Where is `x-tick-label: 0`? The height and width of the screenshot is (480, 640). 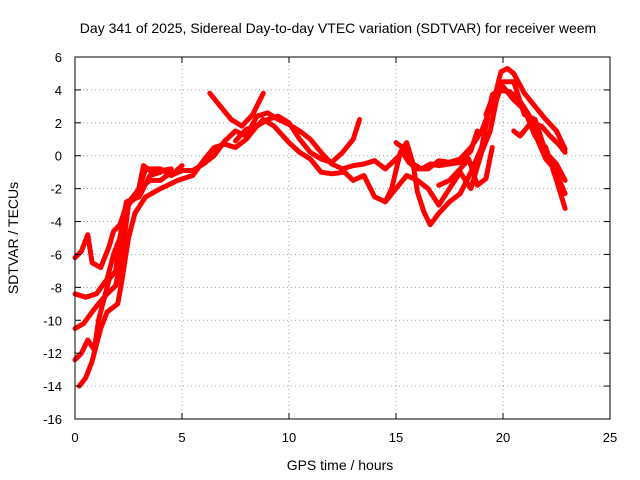 x-tick-label: 0 is located at coordinates (74, 437).